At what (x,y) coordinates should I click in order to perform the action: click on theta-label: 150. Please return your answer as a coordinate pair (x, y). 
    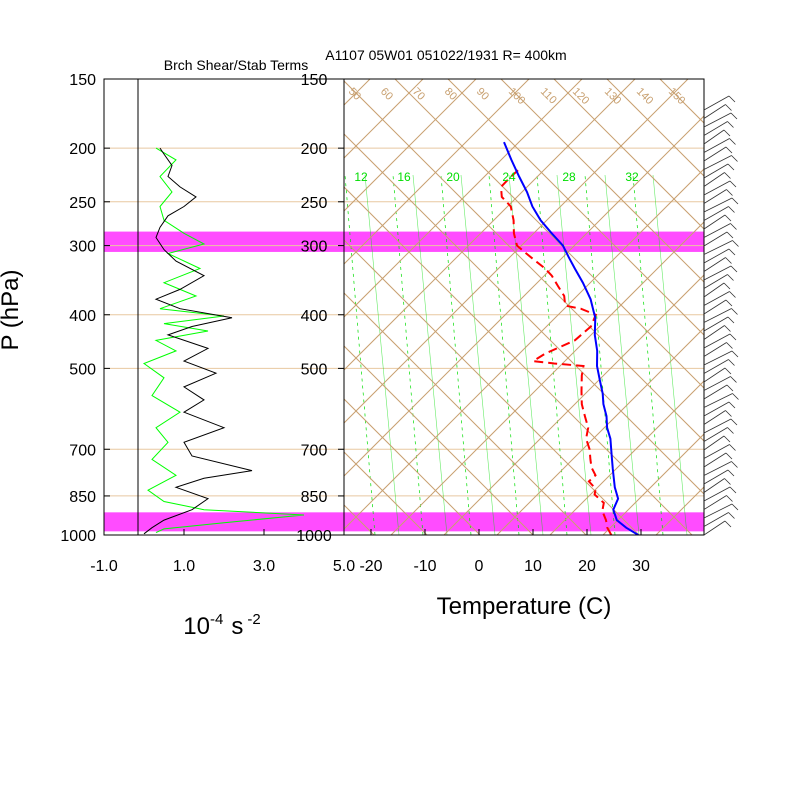
    Looking at the image, I should click on (676, 96).